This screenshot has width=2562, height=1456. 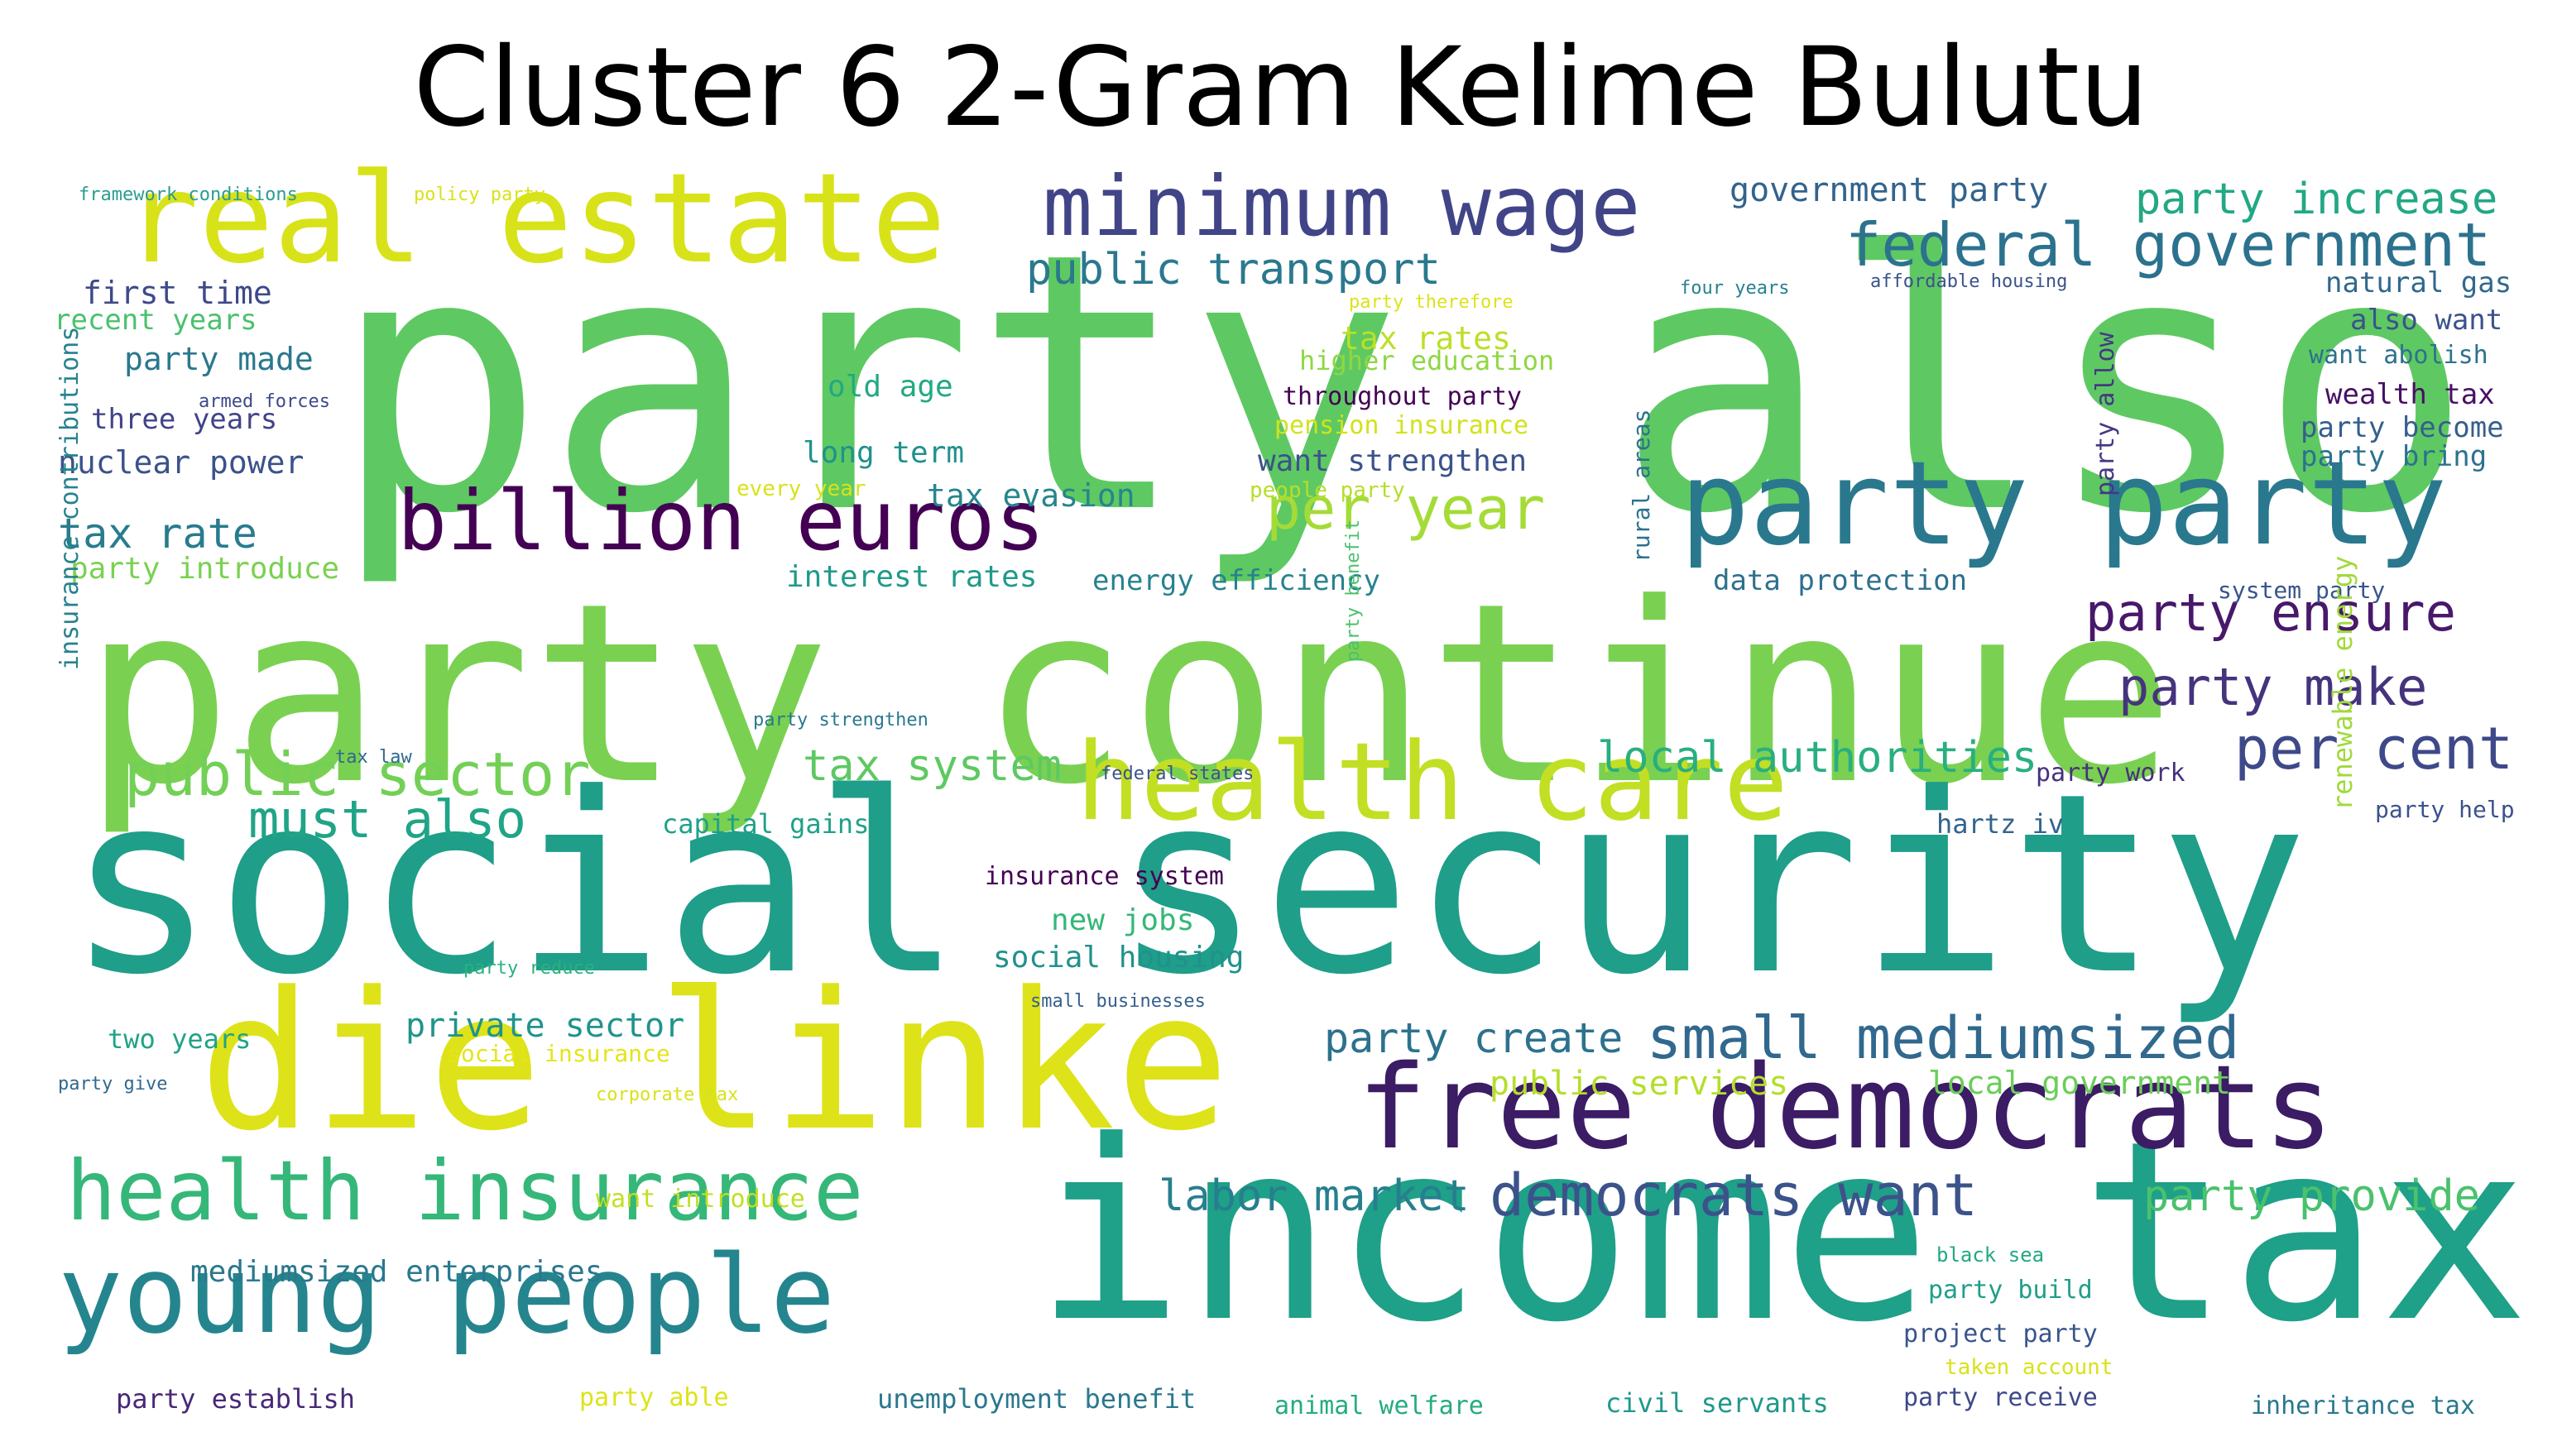 What do you see at coordinates (2001, 1334) in the screenshot?
I see `word-project-party: project party` at bounding box center [2001, 1334].